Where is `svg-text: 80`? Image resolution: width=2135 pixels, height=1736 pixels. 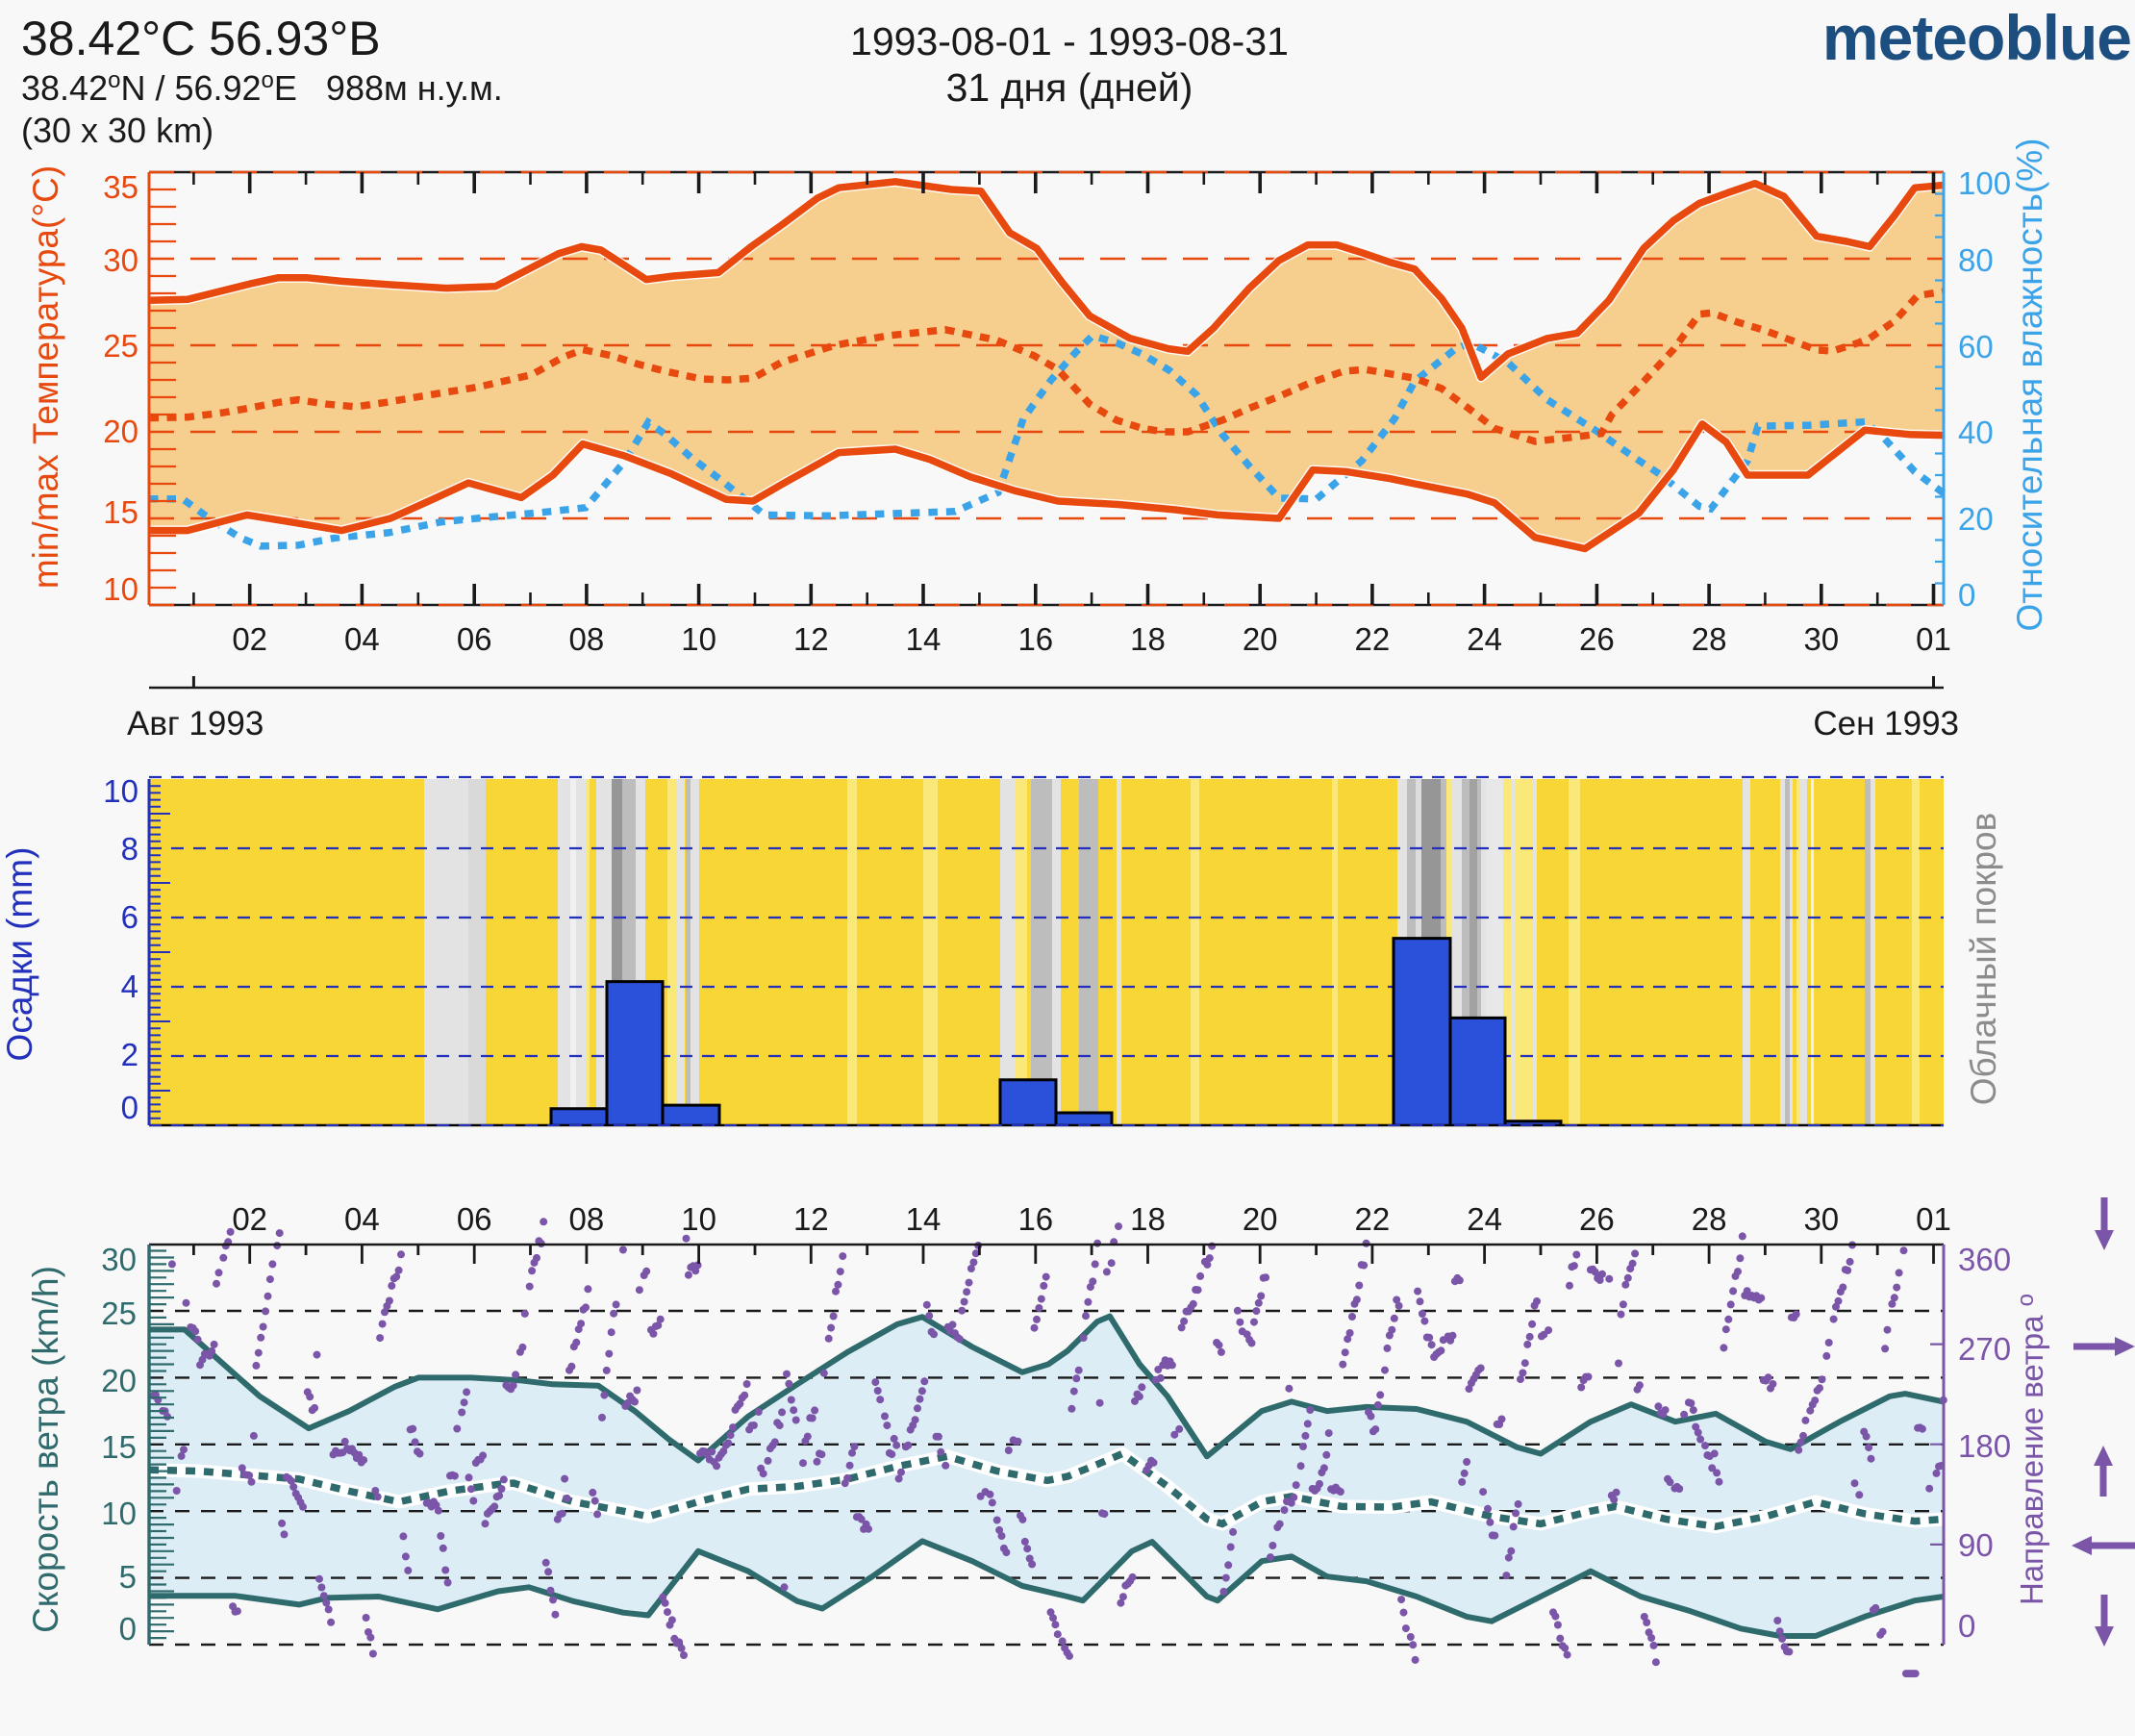 svg-text: 80 is located at coordinates (1976, 260).